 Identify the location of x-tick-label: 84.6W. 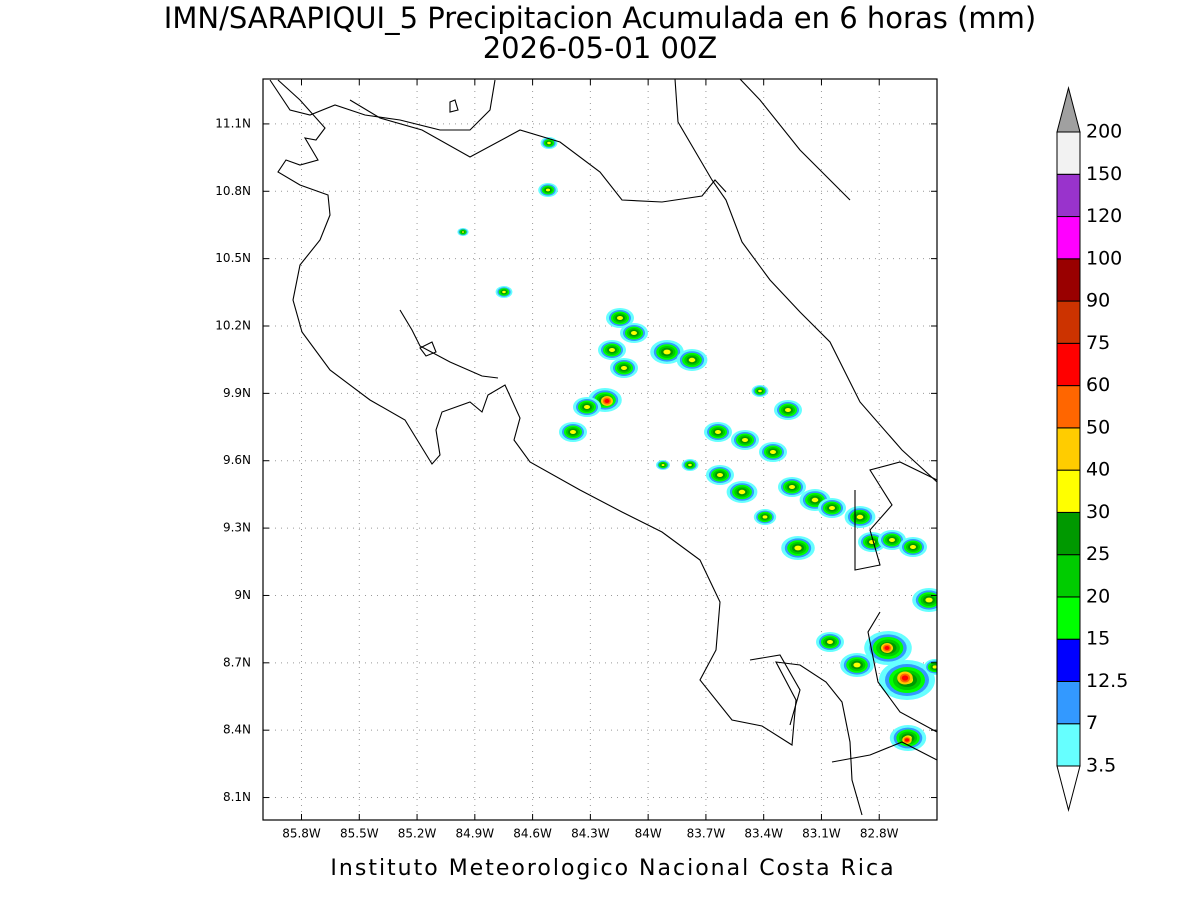
(532, 834).